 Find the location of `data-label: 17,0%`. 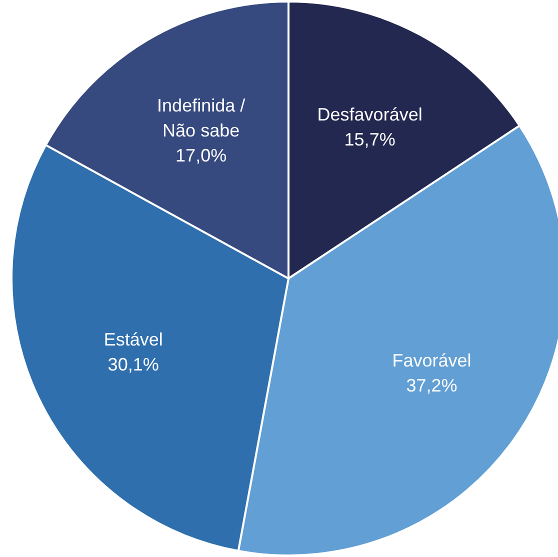

data-label: 17,0% is located at coordinates (201, 156).